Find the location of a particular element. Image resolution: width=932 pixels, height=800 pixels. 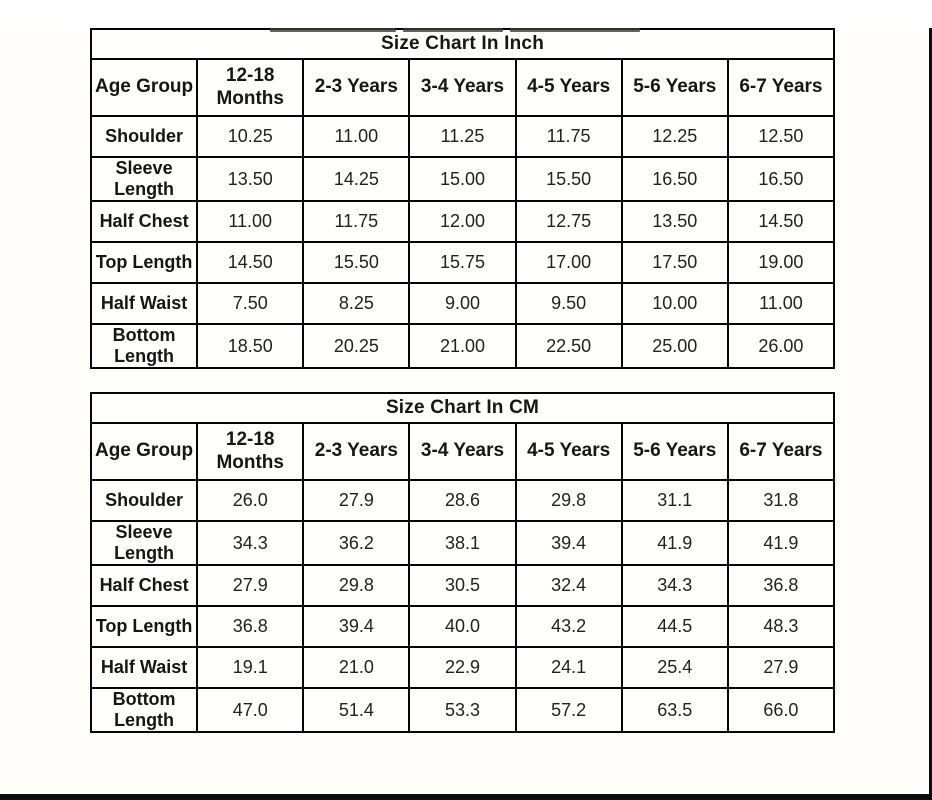

table-row: Shoulder 26.0 27.9 28.6 29.8 31.1 31.8 is located at coordinates (462, 500).